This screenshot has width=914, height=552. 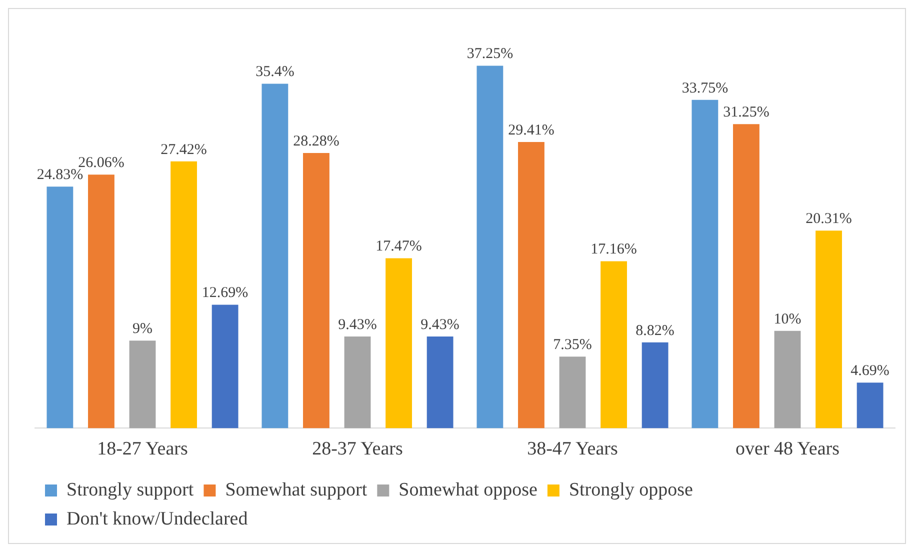 I want to click on data-label: 9%, so click(x=142, y=329).